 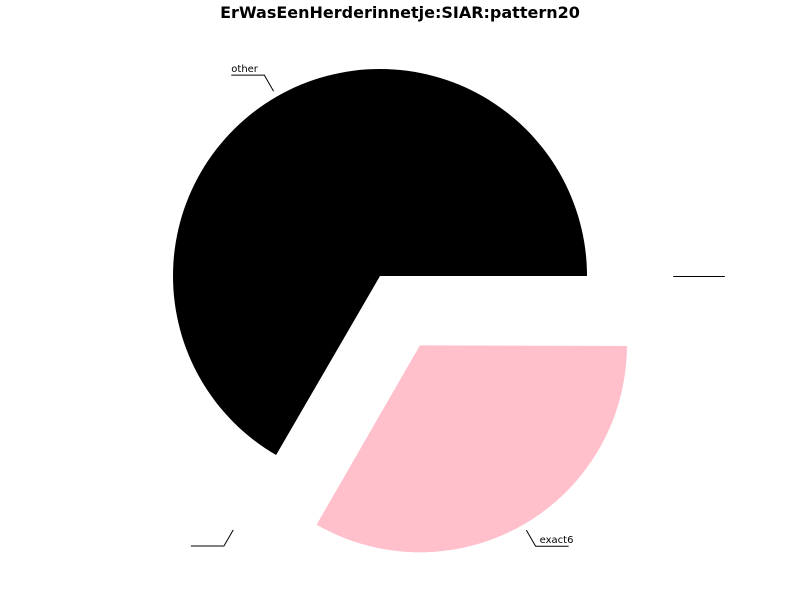 What do you see at coordinates (245, 69) in the screenshot?
I see `slice-label-other: other` at bounding box center [245, 69].